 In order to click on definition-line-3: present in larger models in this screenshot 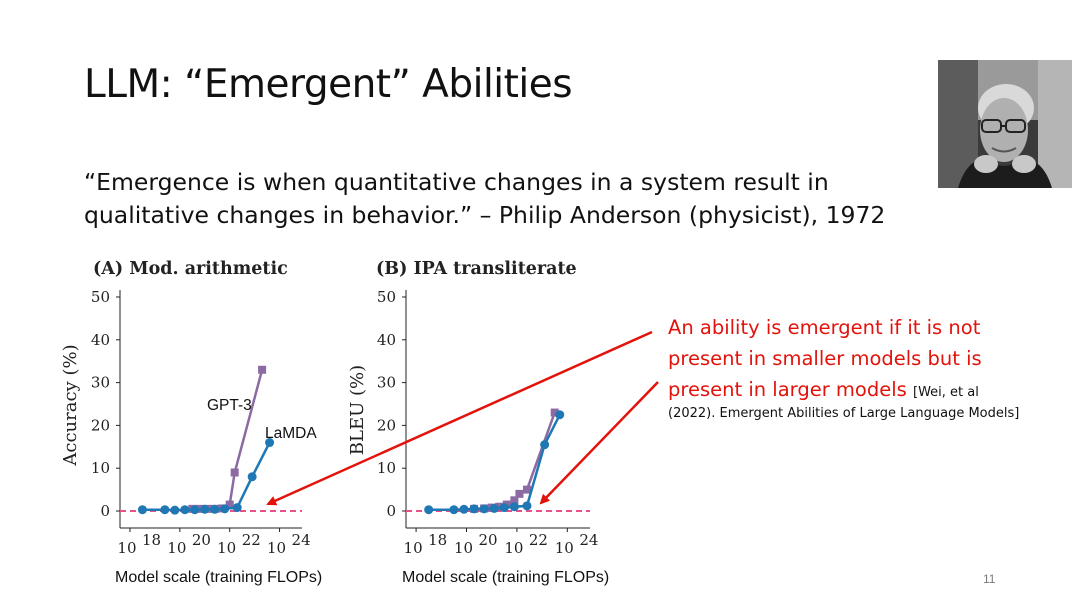, I will do `click(787, 389)`.